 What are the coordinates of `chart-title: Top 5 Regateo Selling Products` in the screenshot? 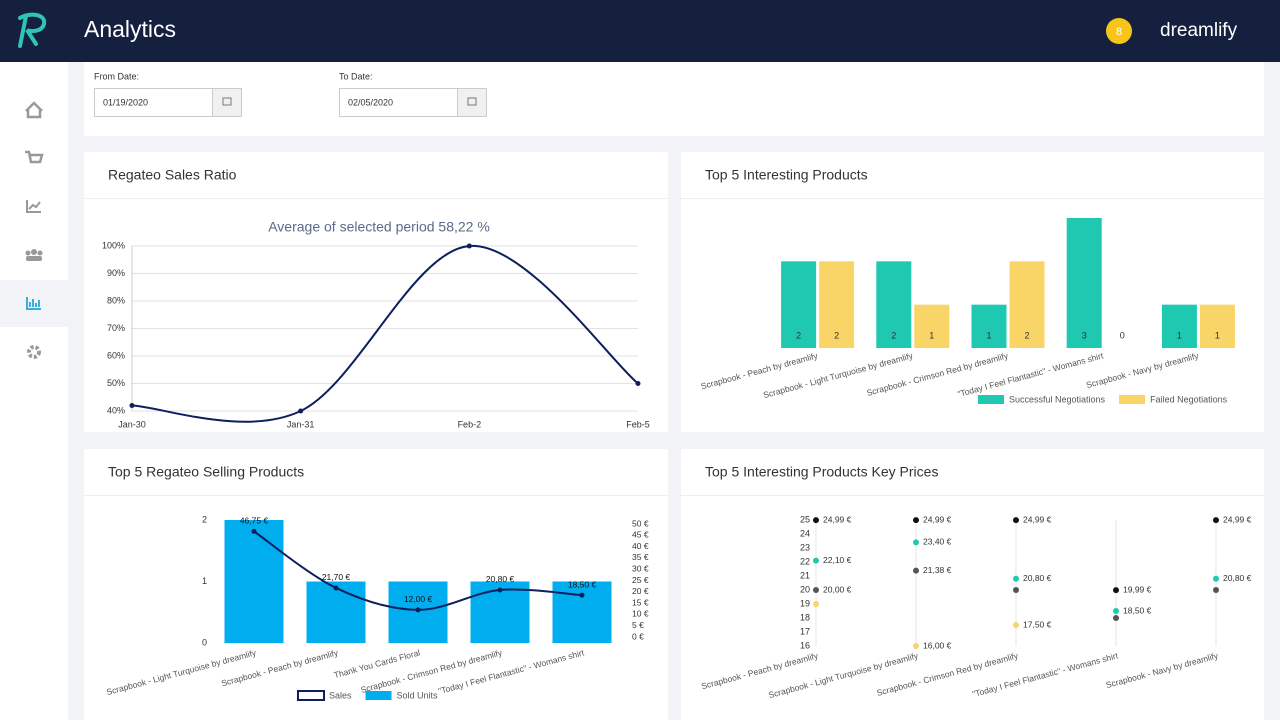 It's located at (206, 472).